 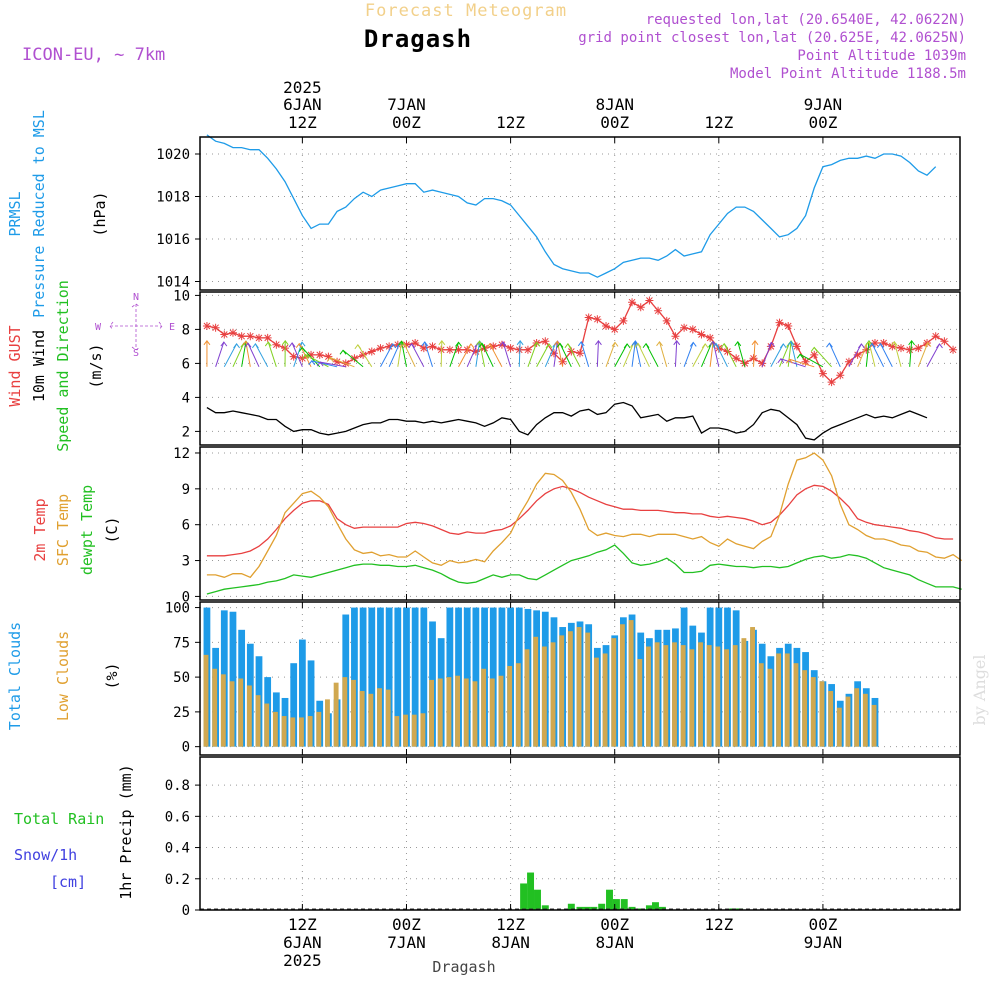 What do you see at coordinates (136, 327) in the screenshot?
I see `compass-rose` at bounding box center [136, 327].